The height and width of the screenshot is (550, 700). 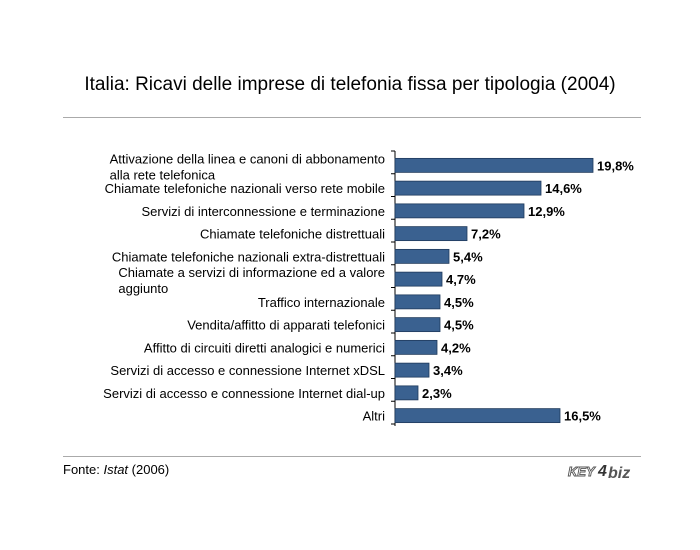 I want to click on data-label: 4,7%, so click(x=461, y=279).